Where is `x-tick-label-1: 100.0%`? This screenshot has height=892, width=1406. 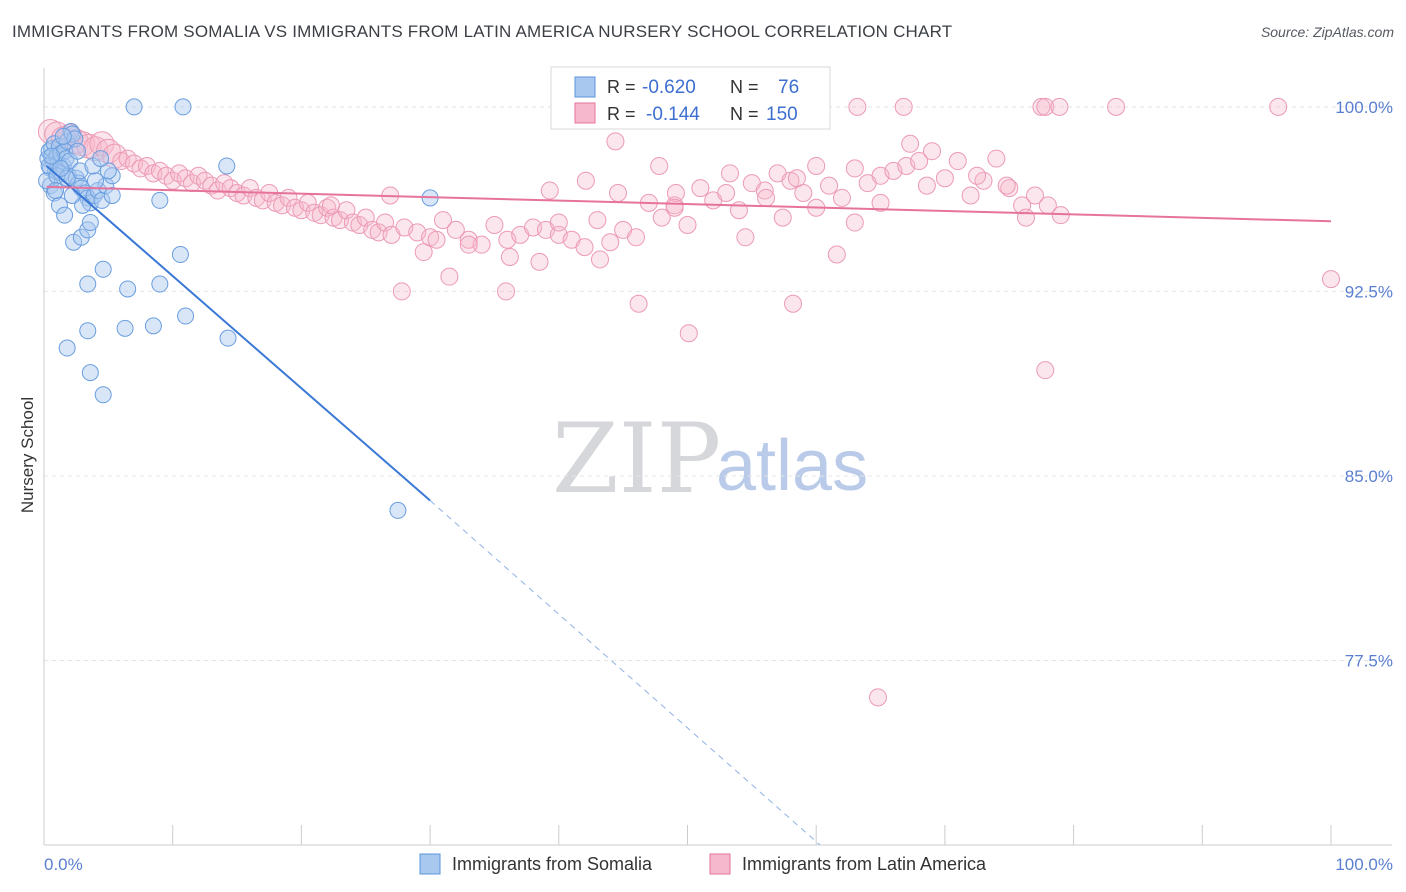
x-tick-label-1: 100.0% is located at coordinates (1364, 864).